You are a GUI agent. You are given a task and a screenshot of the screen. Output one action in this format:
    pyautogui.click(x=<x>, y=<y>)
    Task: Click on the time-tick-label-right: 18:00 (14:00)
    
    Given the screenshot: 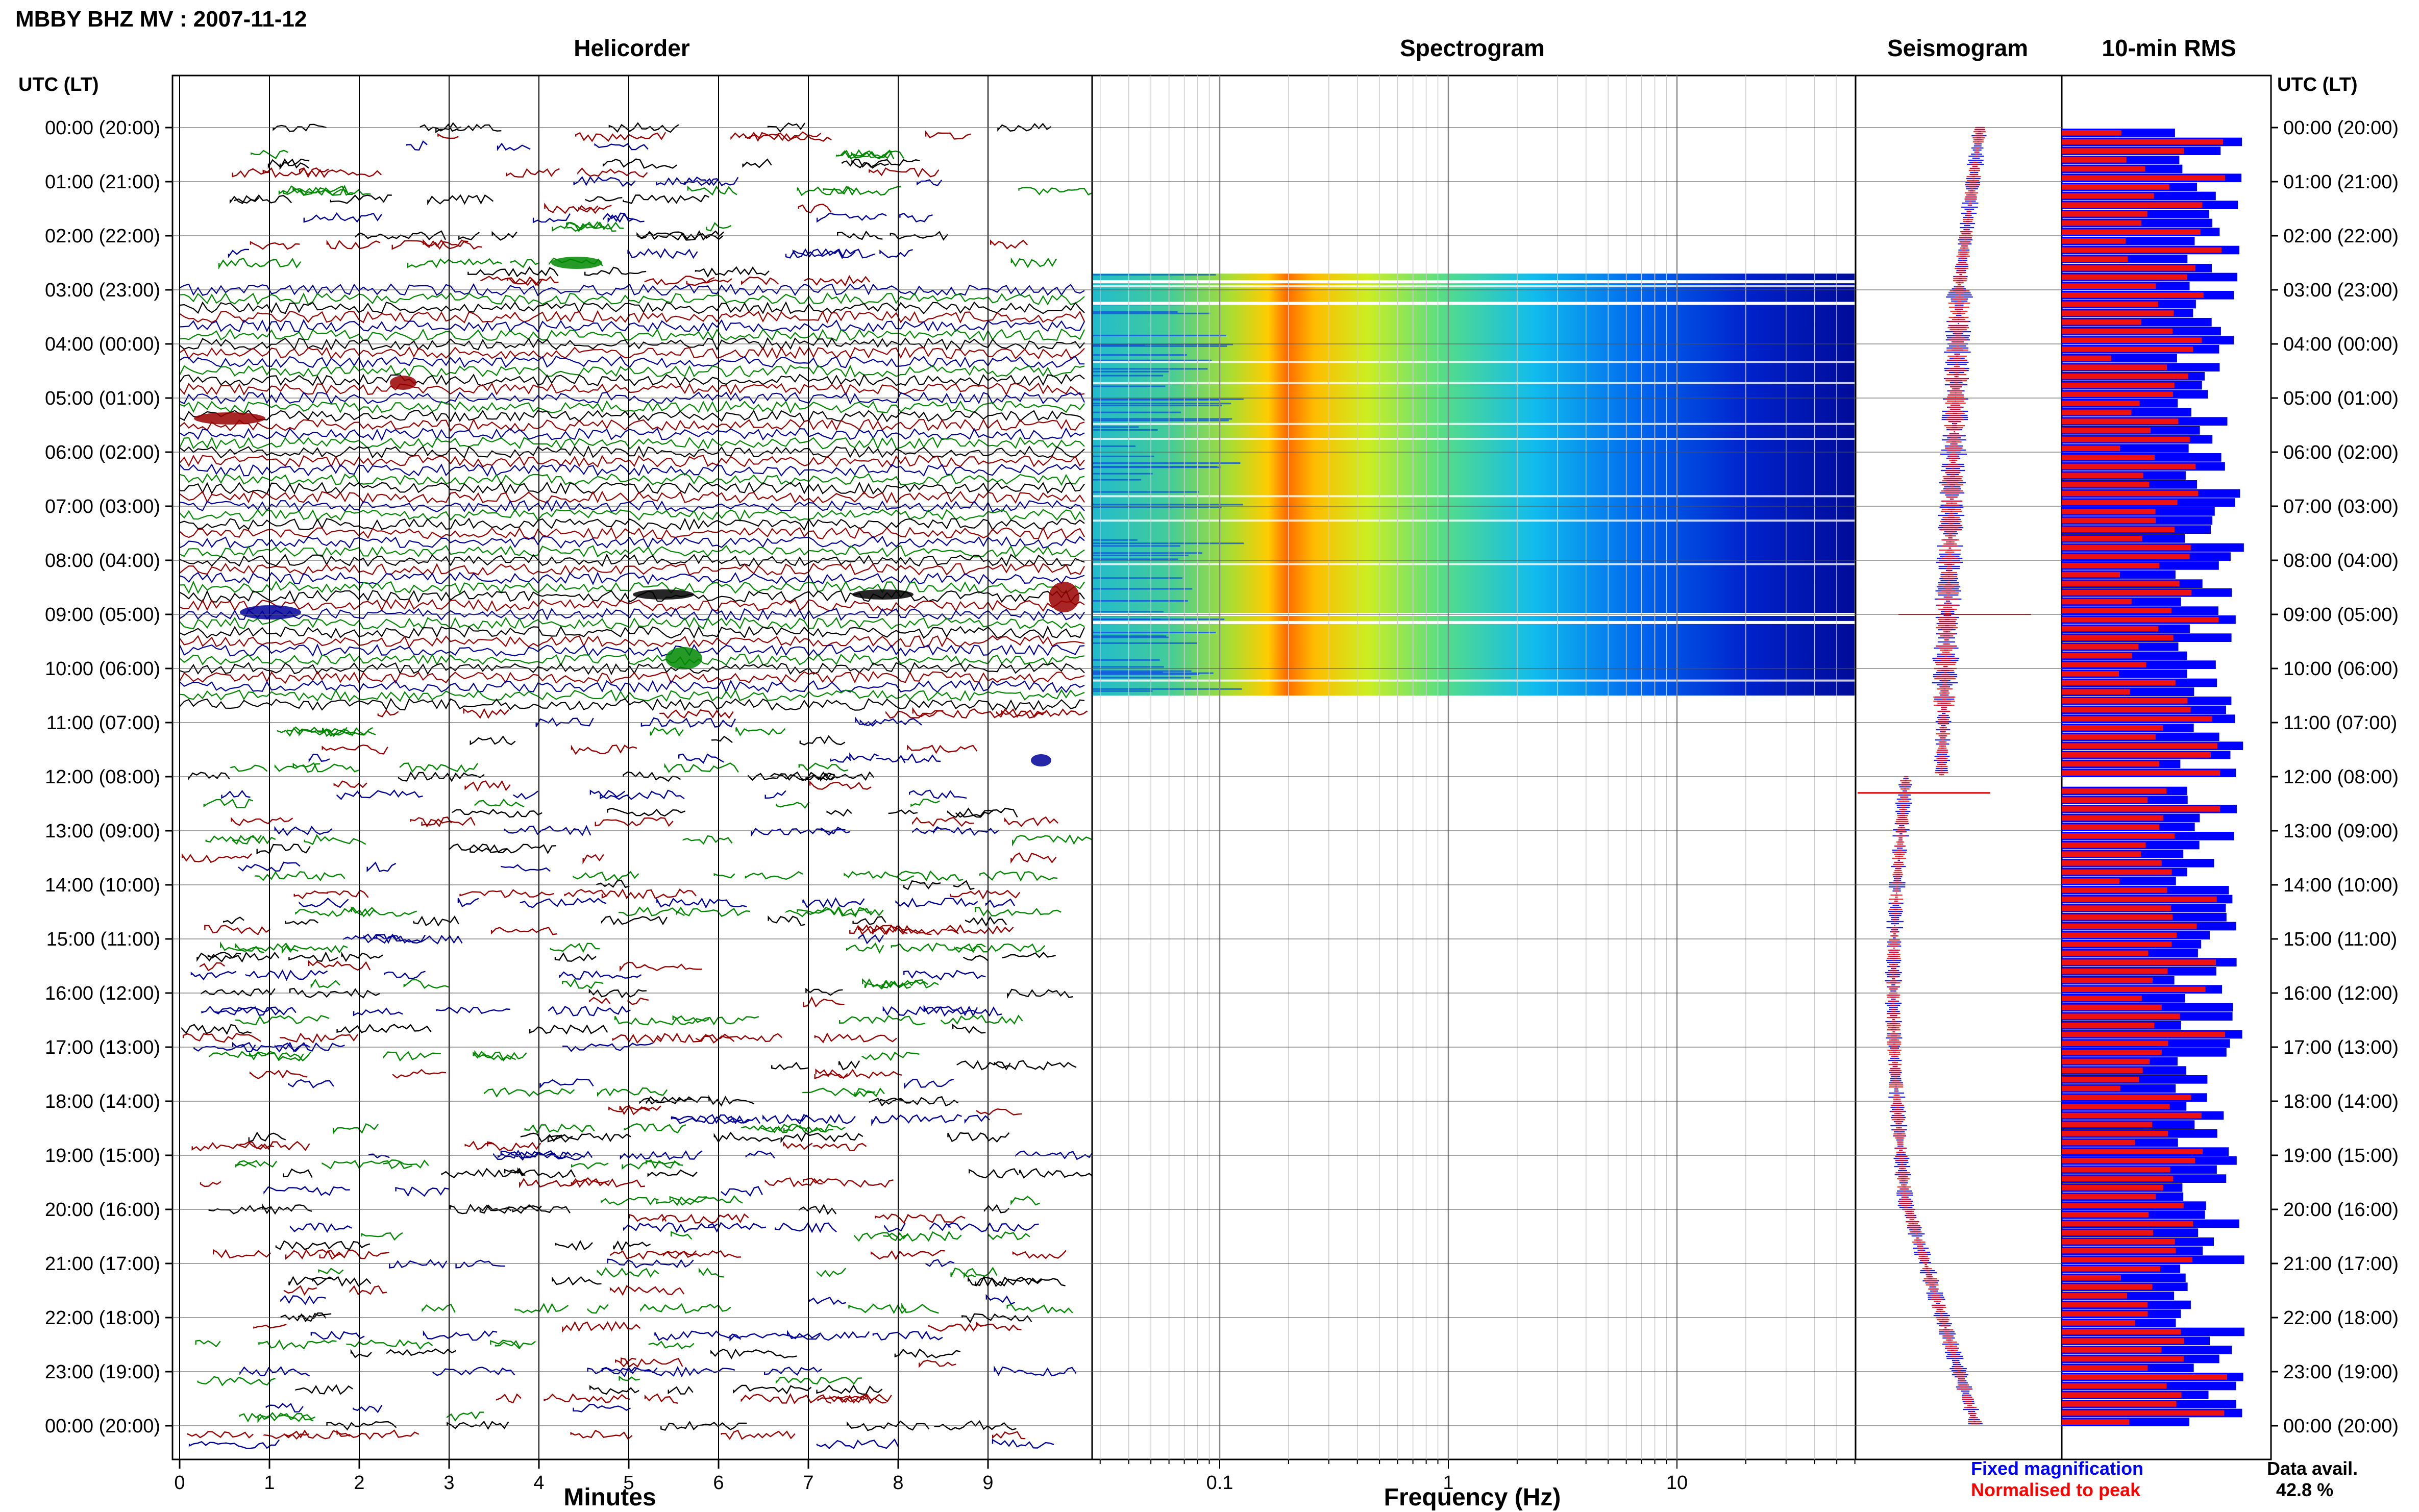 What is the action you would take?
    pyautogui.click(x=2341, y=1101)
    